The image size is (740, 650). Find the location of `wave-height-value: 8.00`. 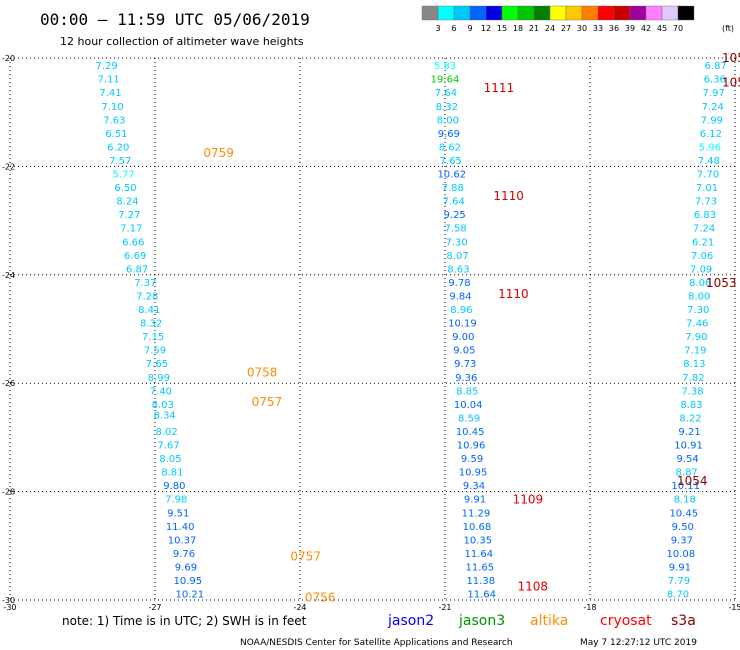

wave-height-value: 8.00 is located at coordinates (699, 296).